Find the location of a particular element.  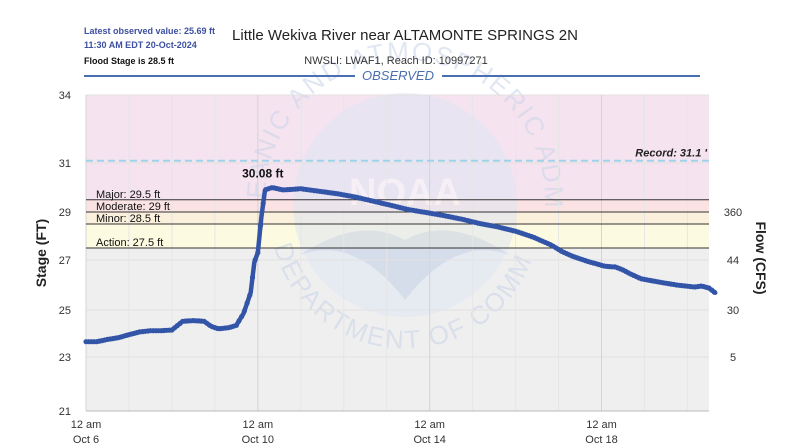

x-tick-label-date: Oct 6 is located at coordinates (86, 440).